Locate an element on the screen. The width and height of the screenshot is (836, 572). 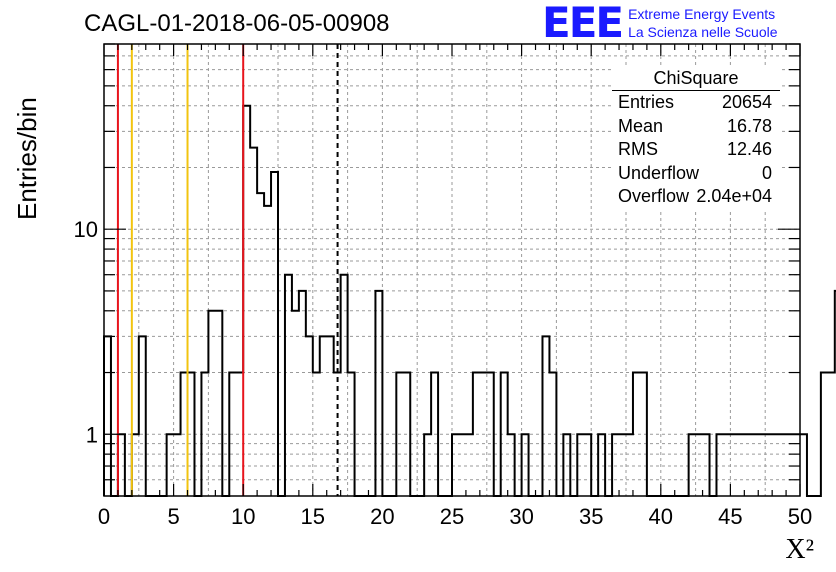
stats-row-overflow: Overflow 2.04e+04 is located at coordinates (696, 197).